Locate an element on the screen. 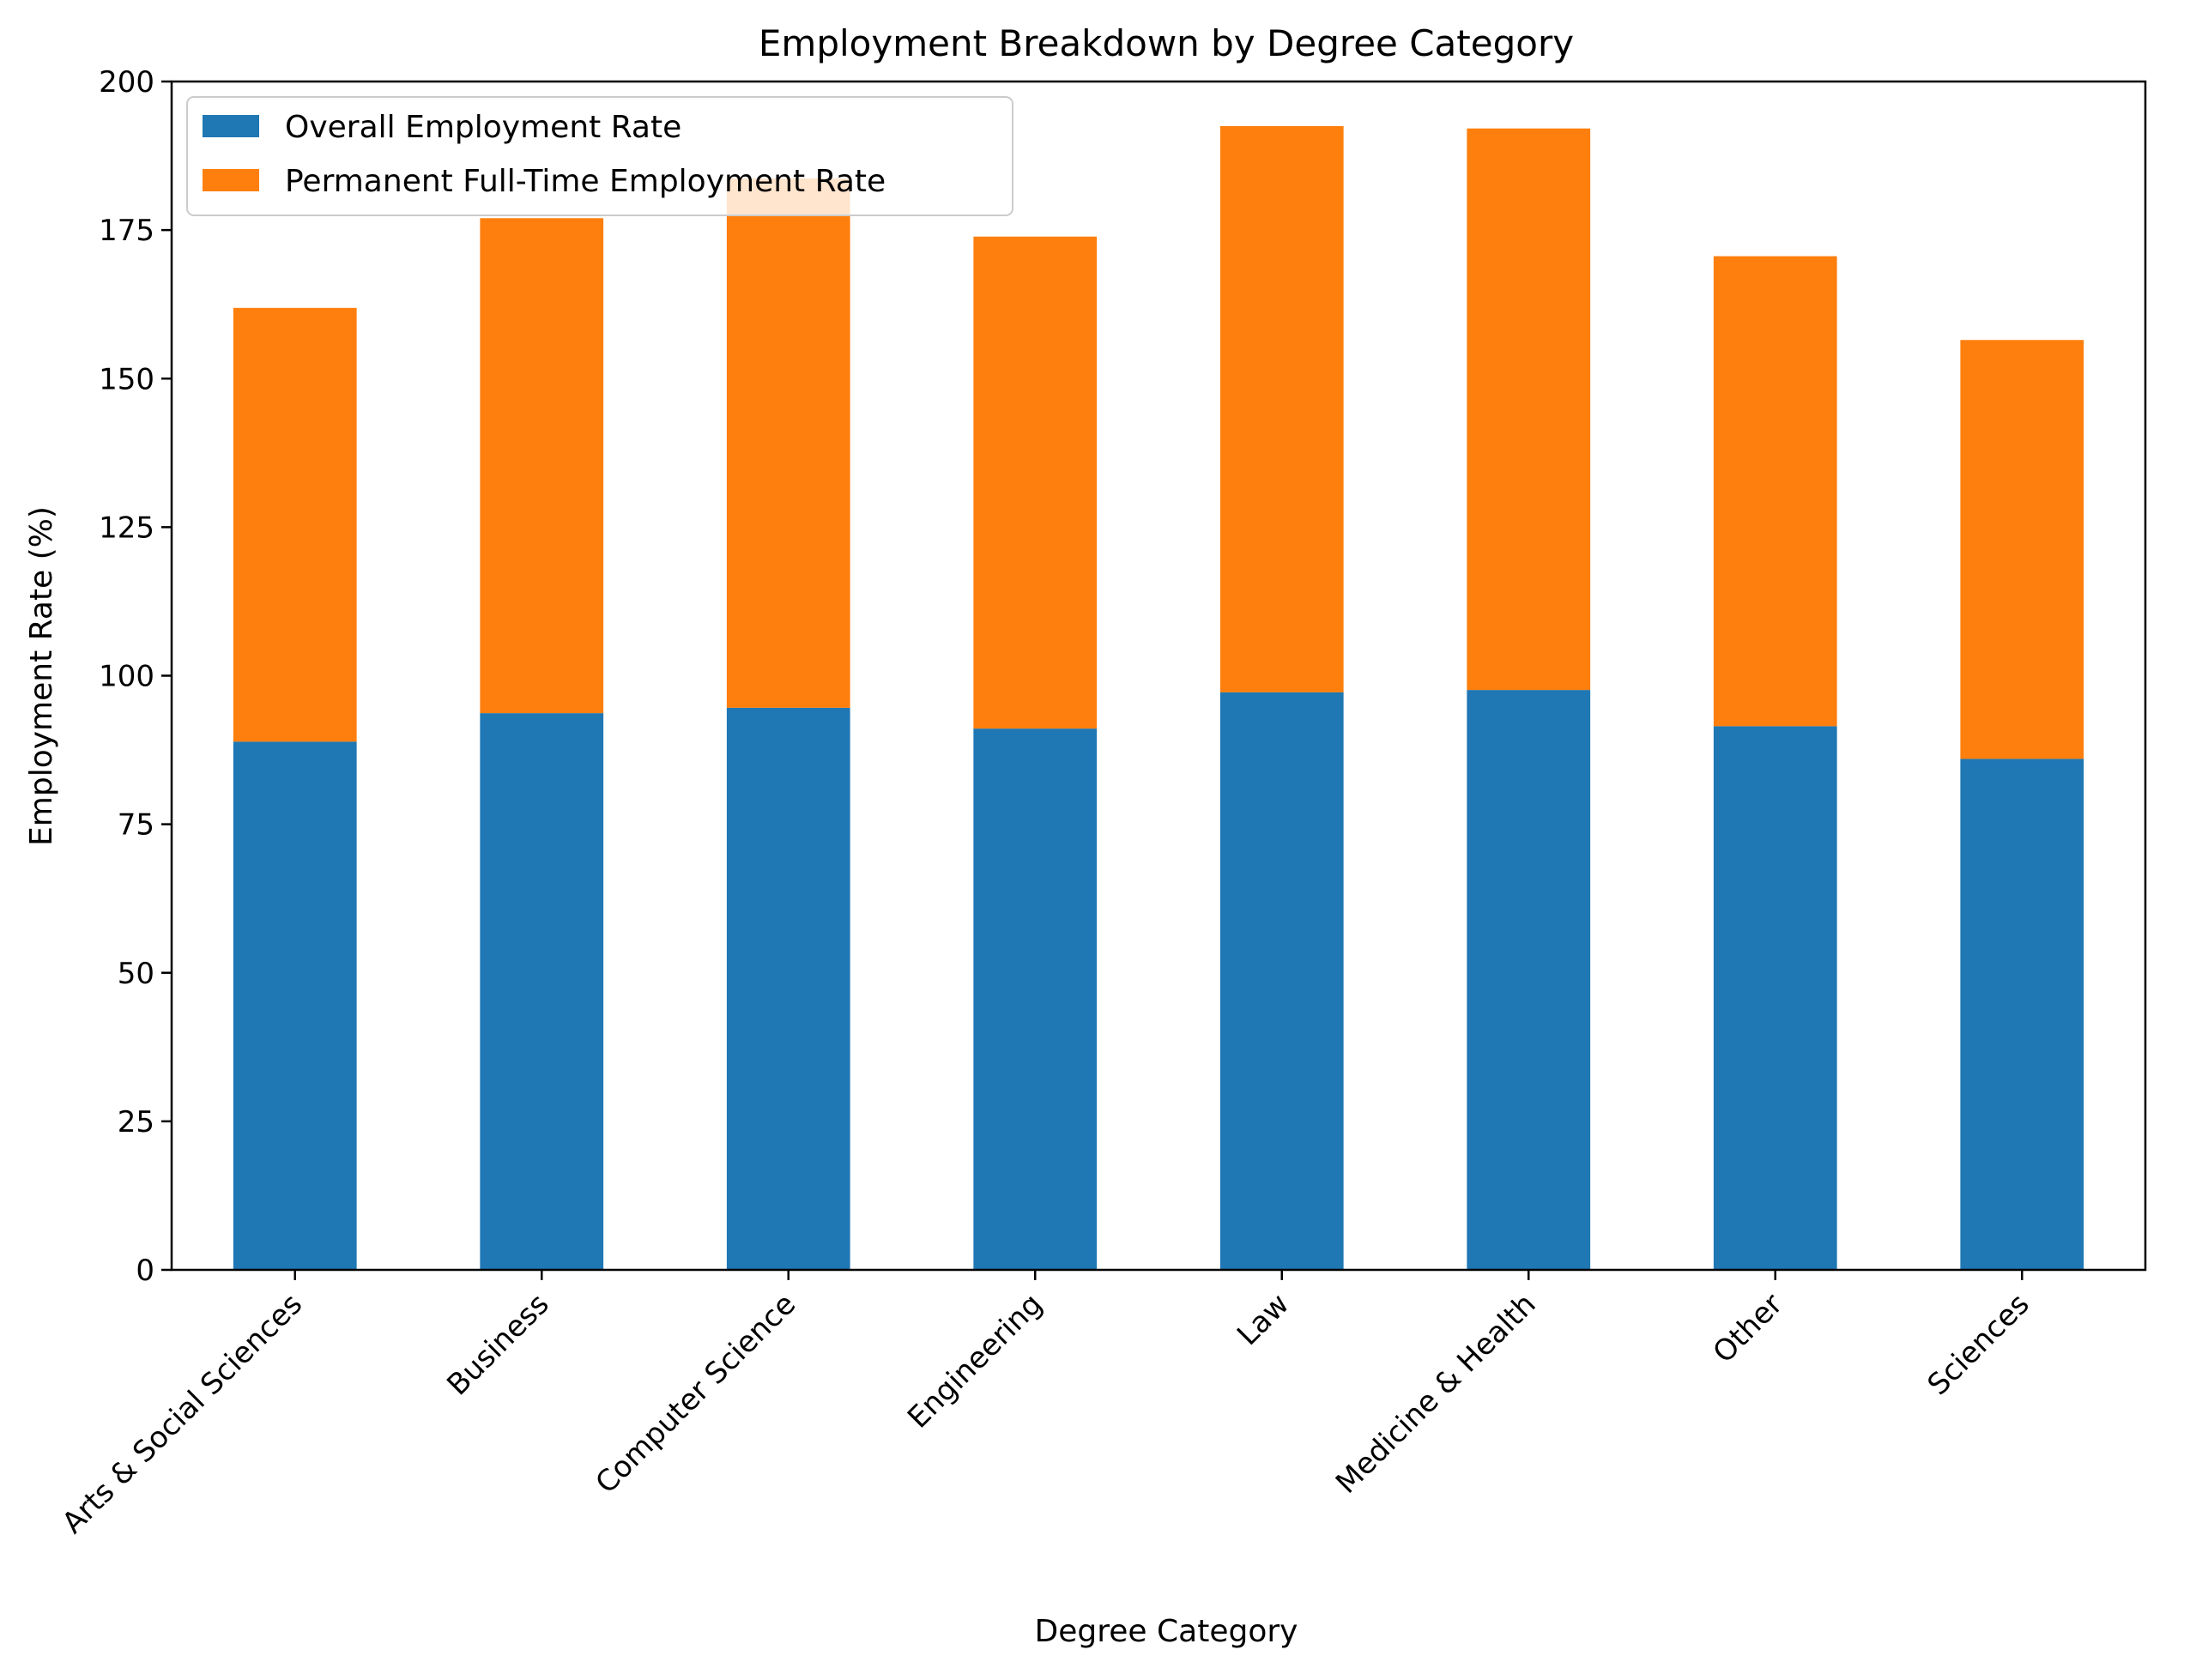 This screenshot has height=1680, width=2190. y-tick-label: 75 is located at coordinates (136, 825).